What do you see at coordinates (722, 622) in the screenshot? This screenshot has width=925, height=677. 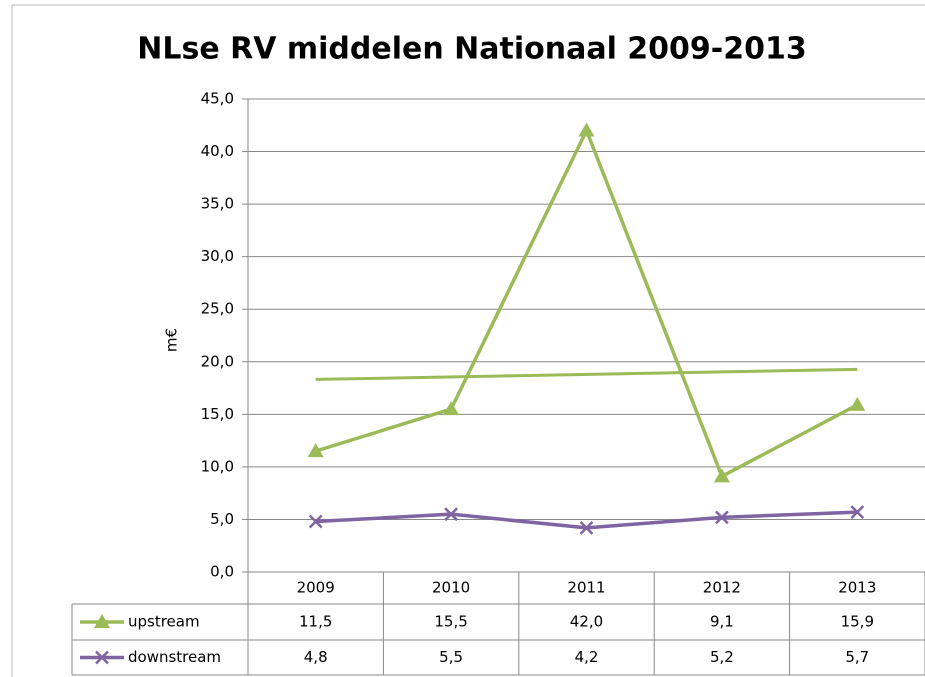 I see `table-value: 9,1` at bounding box center [722, 622].